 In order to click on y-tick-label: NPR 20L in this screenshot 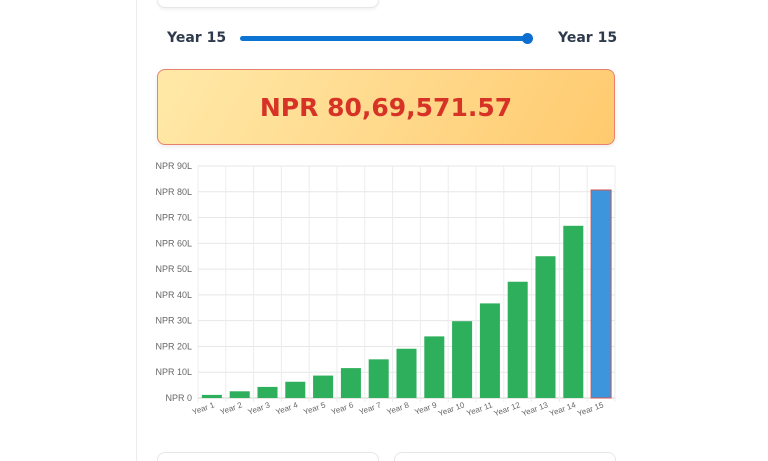, I will do `click(173, 346)`.